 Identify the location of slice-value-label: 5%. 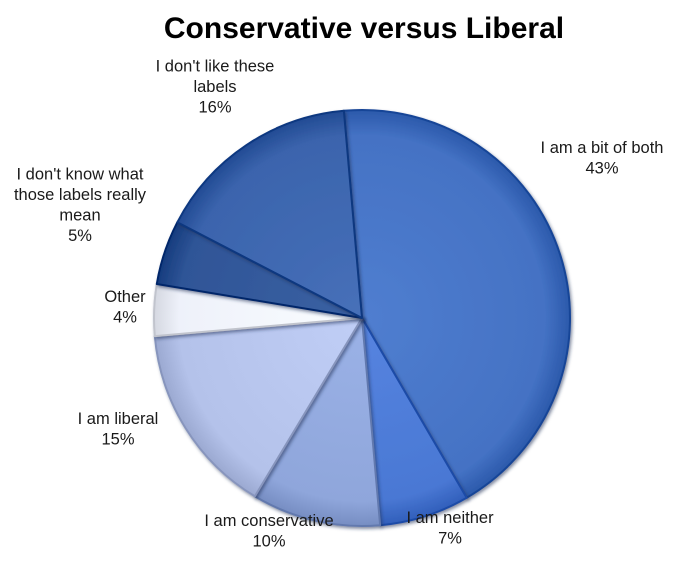
(80, 236).